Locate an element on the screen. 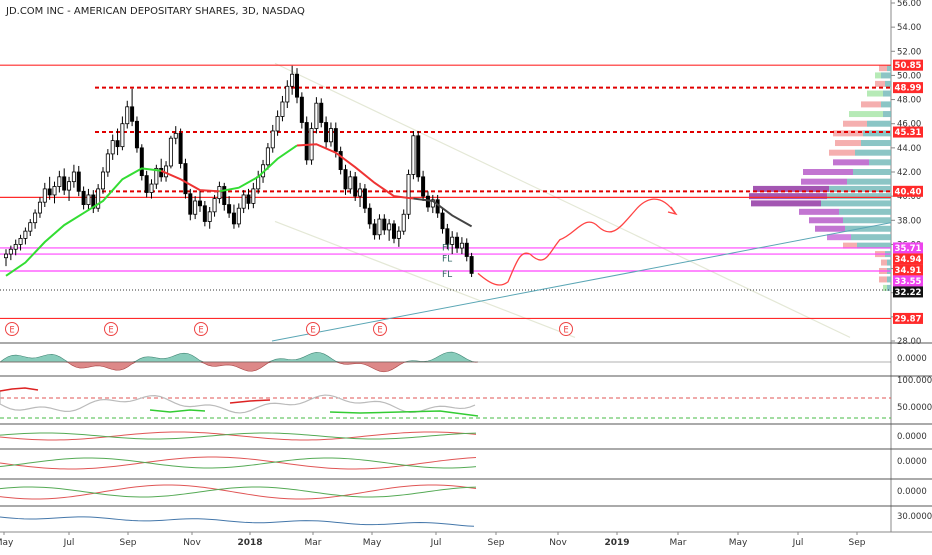 Image resolution: width=932 pixels, height=555 pixels. price-tick-label: 40.00 is located at coordinates (909, 197).